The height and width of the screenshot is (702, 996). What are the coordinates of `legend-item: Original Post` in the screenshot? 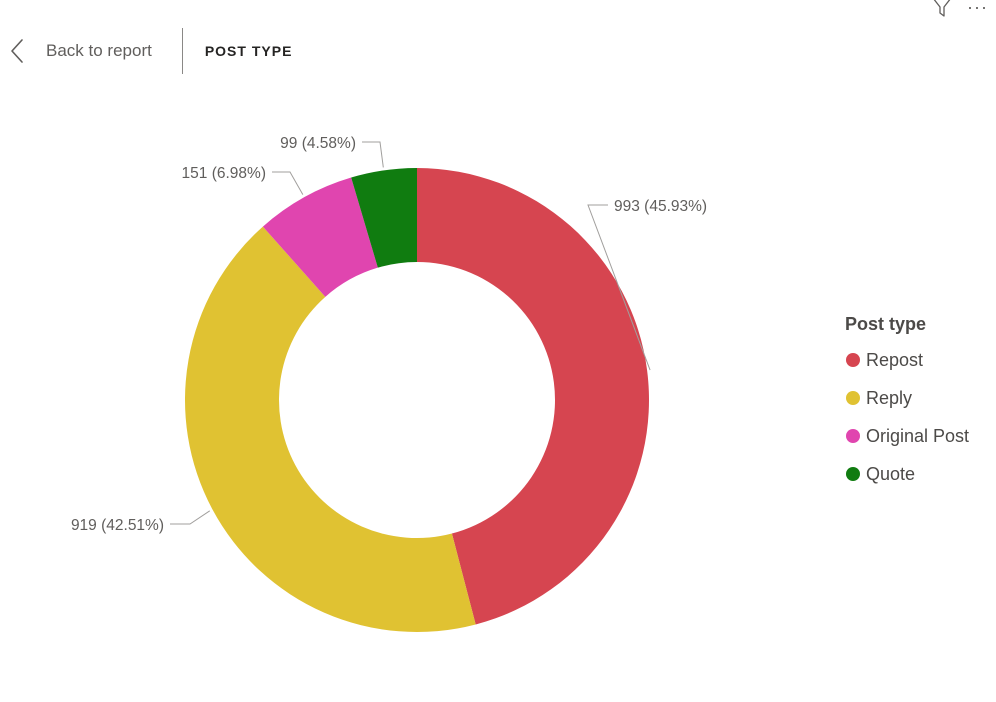 It's located at (907, 436).